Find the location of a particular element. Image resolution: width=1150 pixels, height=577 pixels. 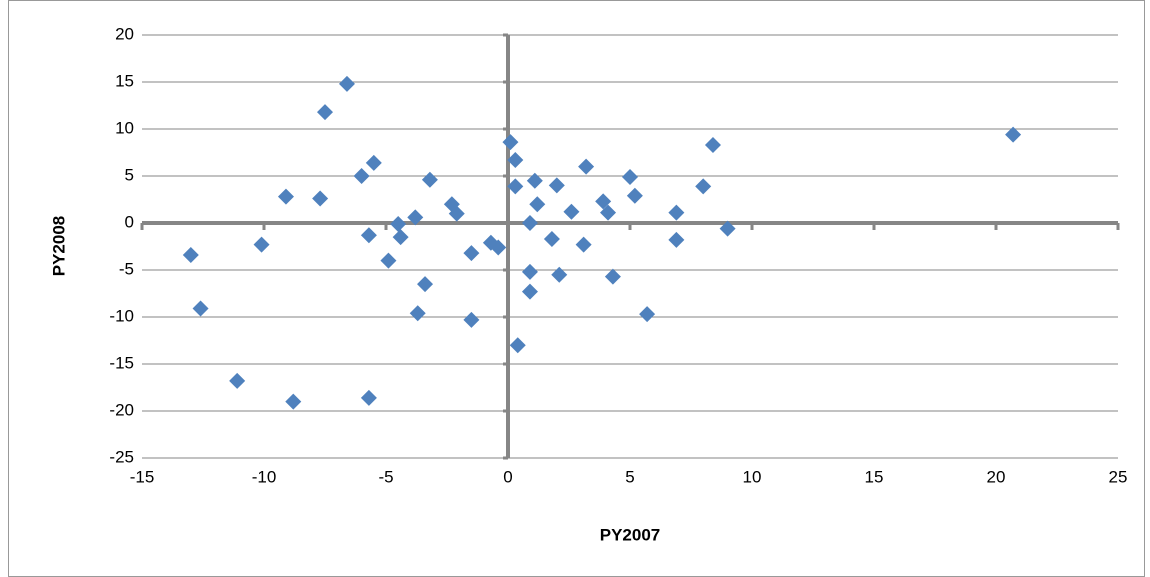

y-tick-label: 10 is located at coordinates (124, 127).